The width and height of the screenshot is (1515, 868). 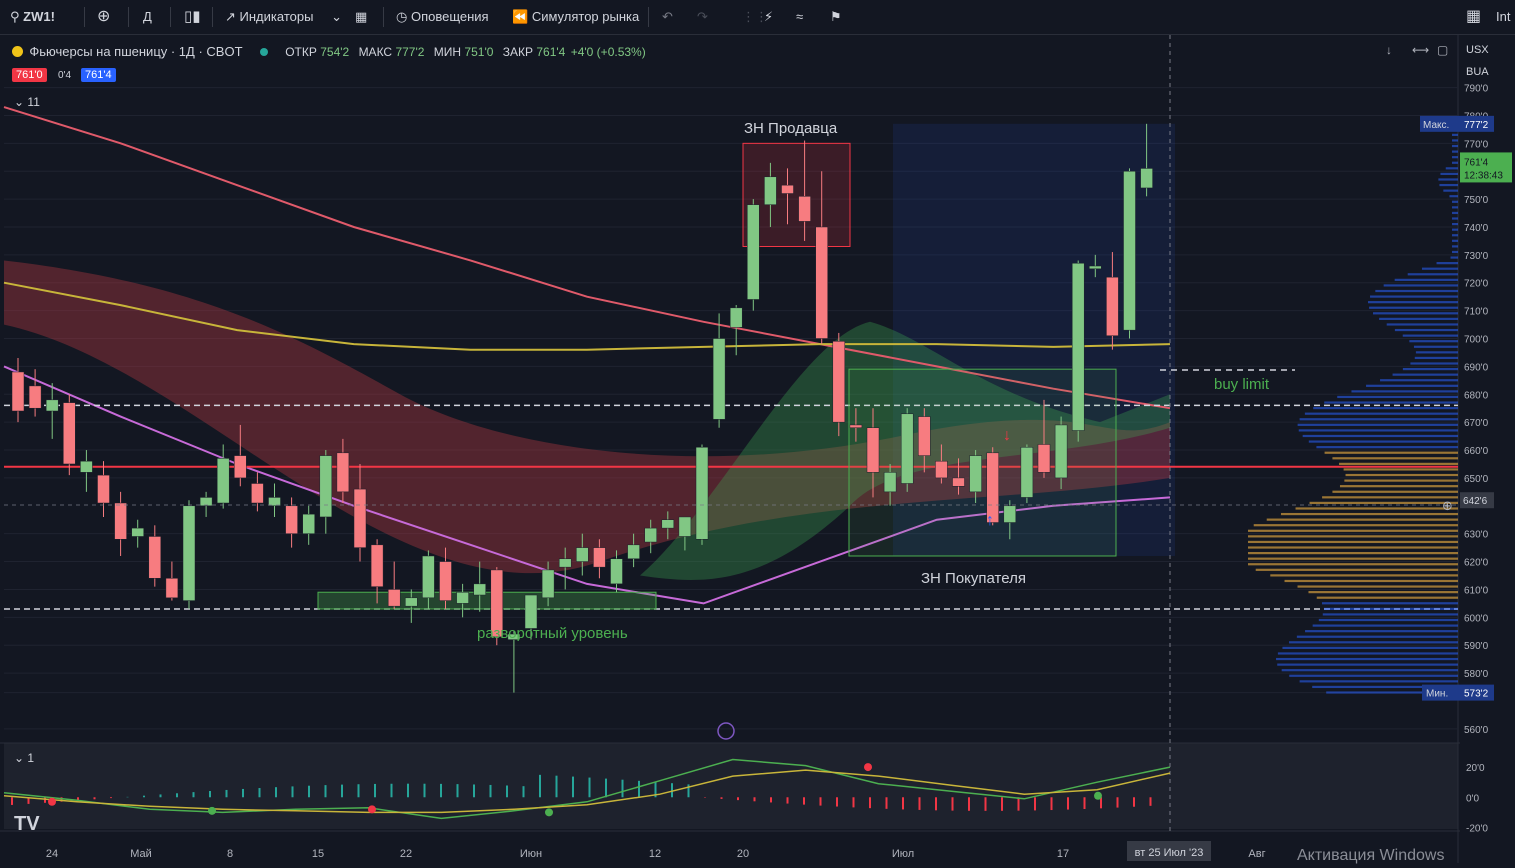 I want to click on currency-tag: USX, so click(x=1477, y=50).